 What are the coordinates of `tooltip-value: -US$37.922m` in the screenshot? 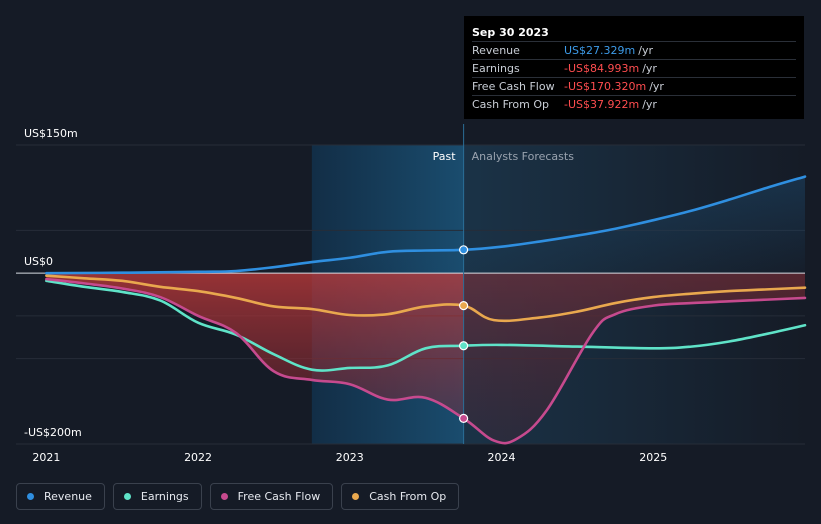 It's located at (602, 104).